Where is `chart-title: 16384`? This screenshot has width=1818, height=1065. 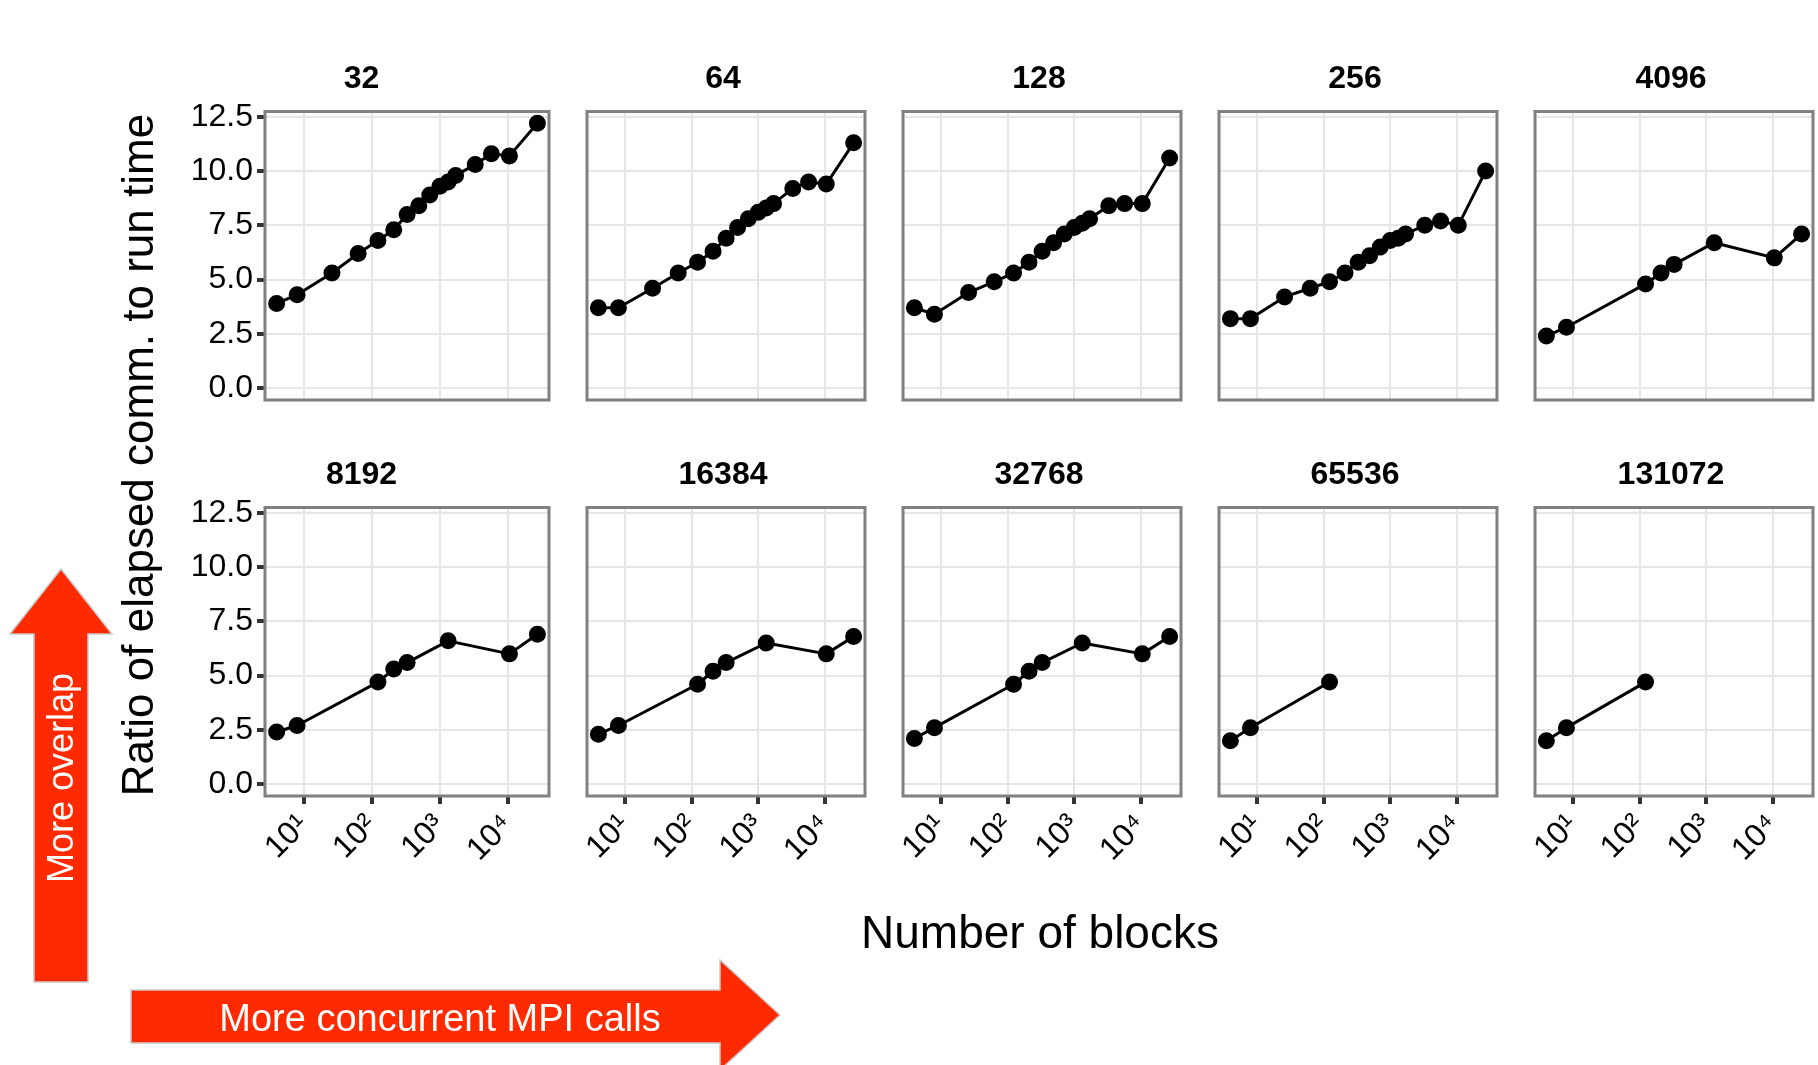 chart-title: 16384 is located at coordinates (723, 473).